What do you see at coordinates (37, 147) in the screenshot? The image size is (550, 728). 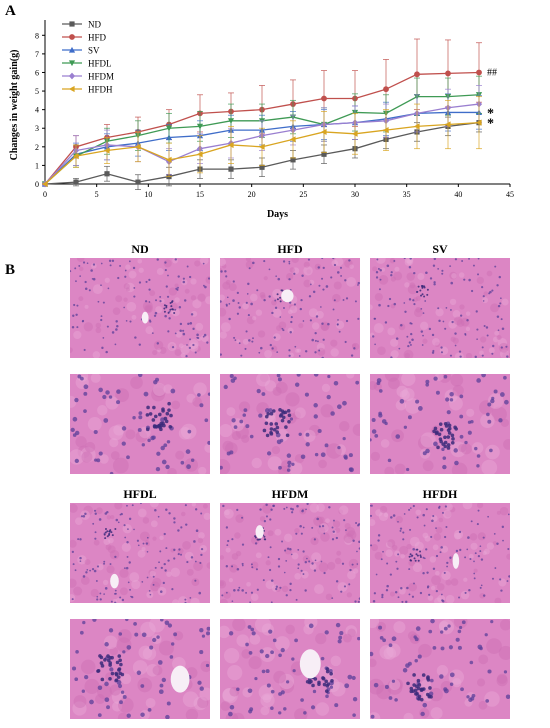 I see `y-tick-label: 2` at bounding box center [37, 147].